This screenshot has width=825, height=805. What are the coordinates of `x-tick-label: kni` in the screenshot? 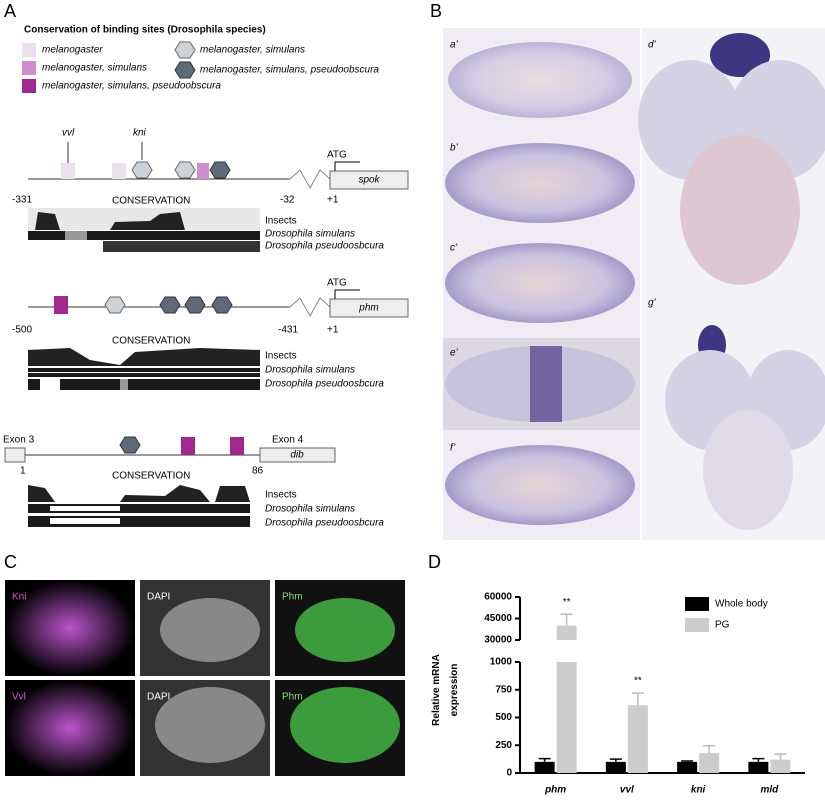 It's located at (698, 790).